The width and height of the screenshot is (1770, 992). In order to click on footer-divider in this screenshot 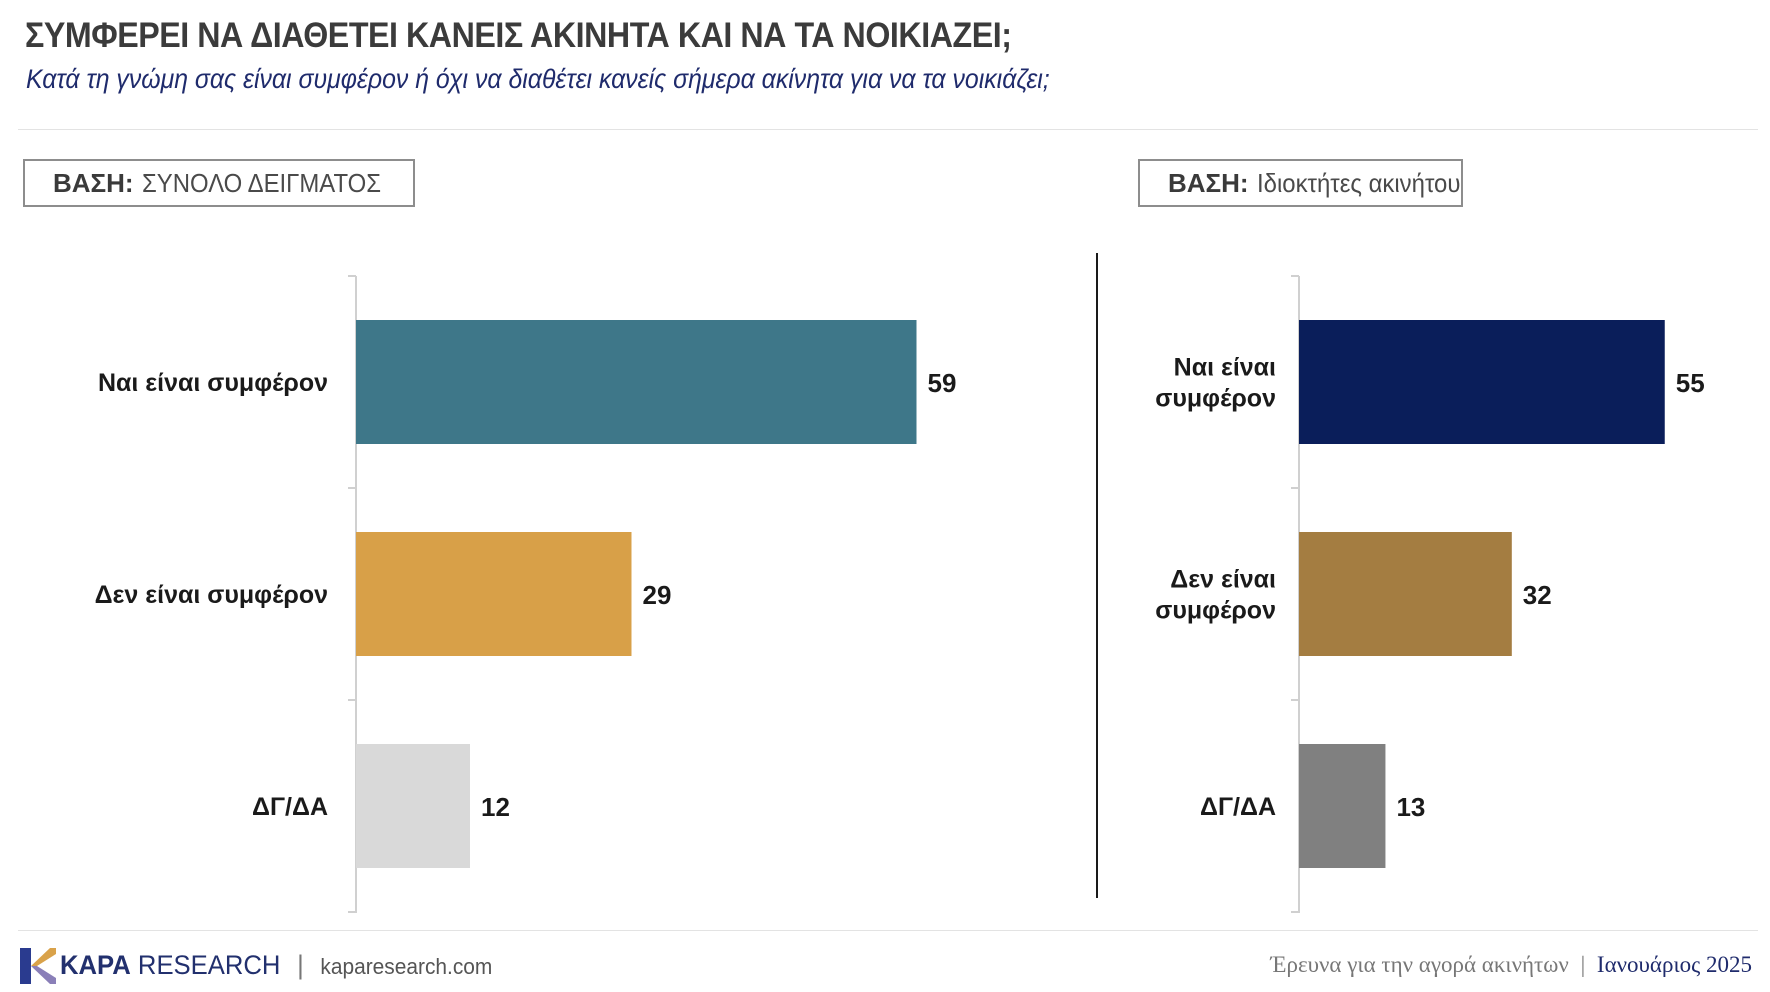, I will do `click(888, 930)`.